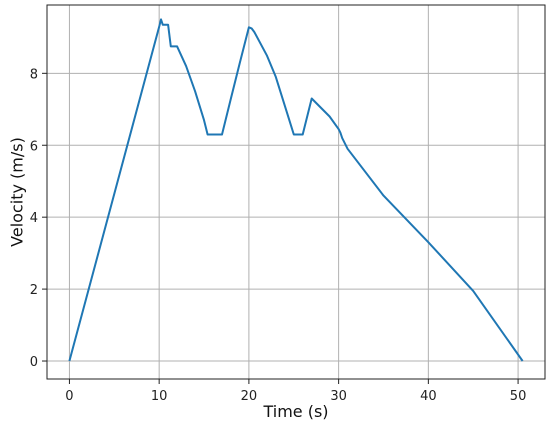  I want to click on x-tick-label: 50, so click(518, 396).